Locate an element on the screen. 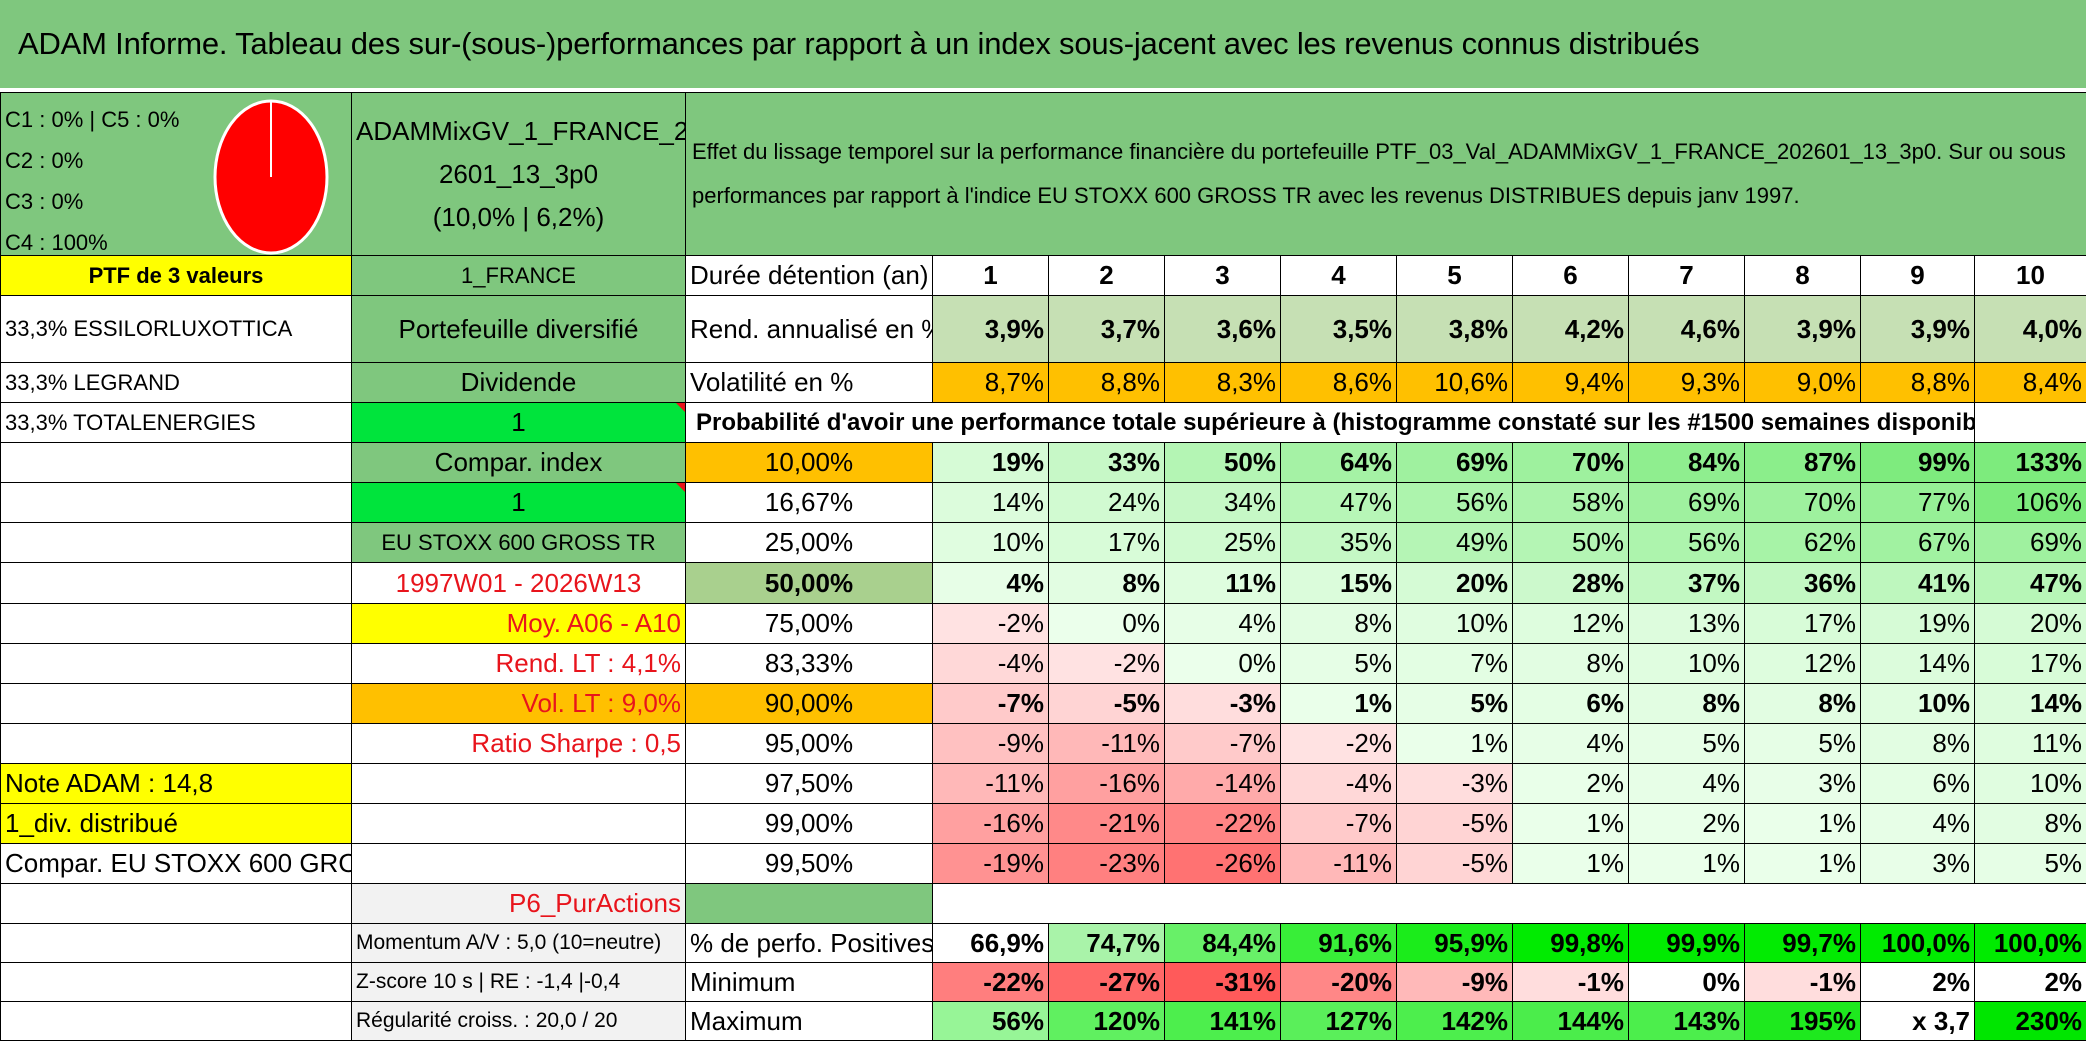 The width and height of the screenshot is (2086, 1044). comparison-text: Compar. EU STOXX 600 GROSS TR is located at coordinates (176, 863).